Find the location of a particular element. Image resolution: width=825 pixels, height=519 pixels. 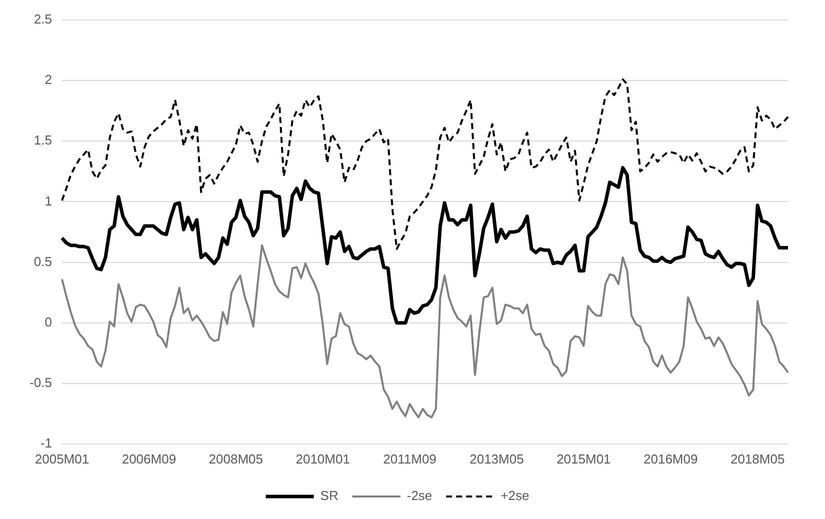

y-tick-label: 2 is located at coordinates (48, 80).